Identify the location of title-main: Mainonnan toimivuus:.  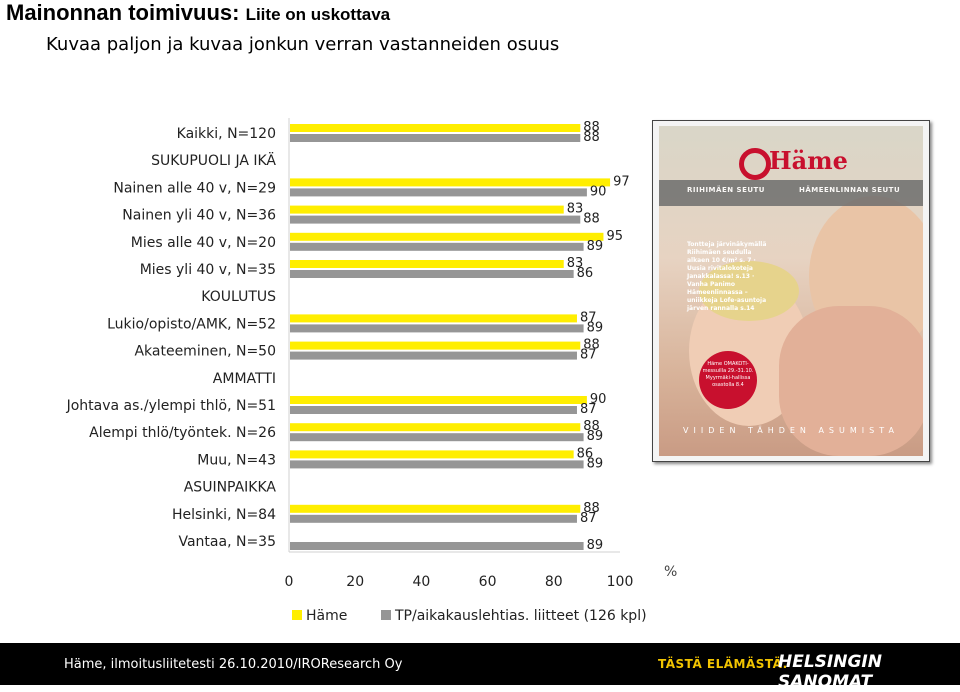
(123, 12).